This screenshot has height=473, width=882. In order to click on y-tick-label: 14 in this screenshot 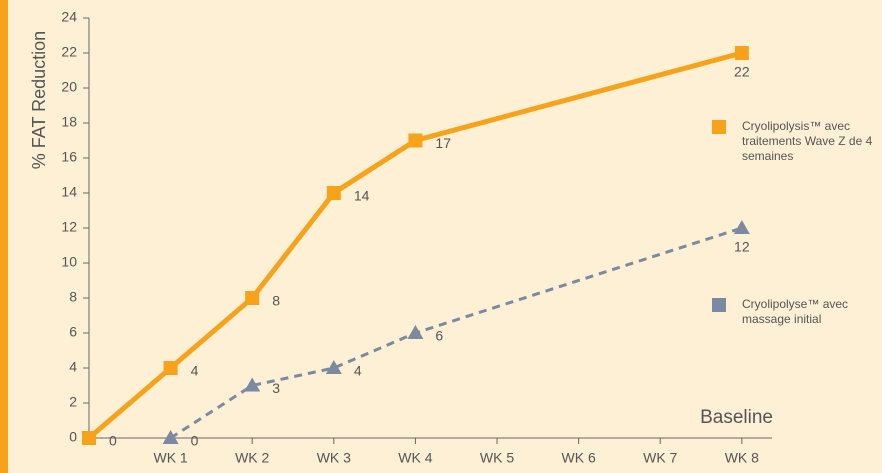, I will do `click(69, 192)`.